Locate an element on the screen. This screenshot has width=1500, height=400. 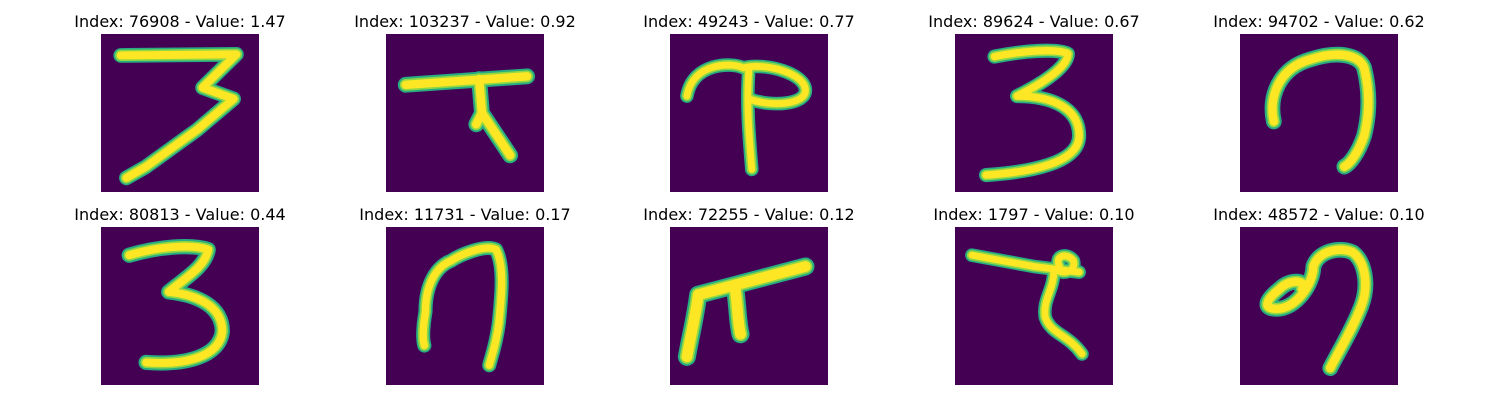
panel-8: Index: 72255 - Value: 0.12 is located at coordinates (749, 295).